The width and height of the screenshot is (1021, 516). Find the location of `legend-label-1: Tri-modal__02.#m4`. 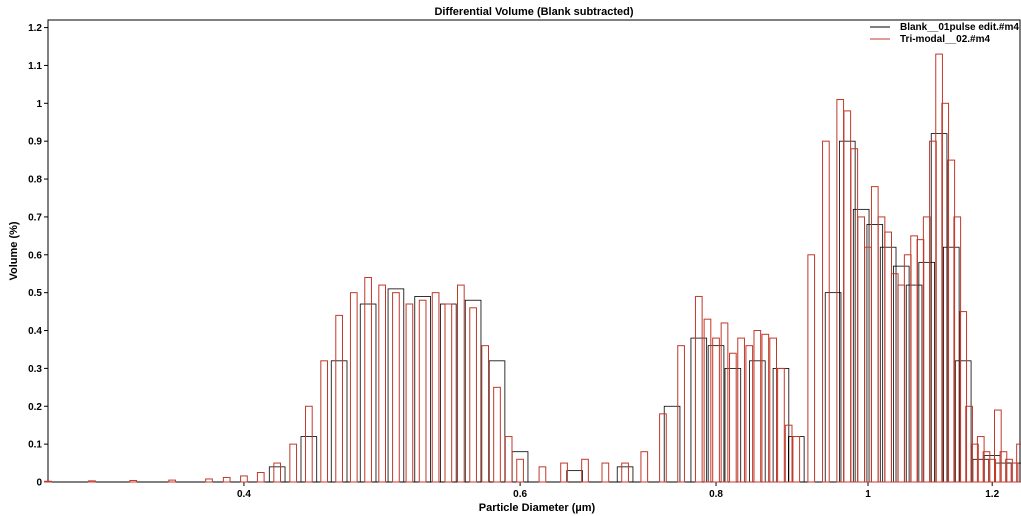

legend-label-1: Tri-modal__02.#m4 is located at coordinates (945, 39).